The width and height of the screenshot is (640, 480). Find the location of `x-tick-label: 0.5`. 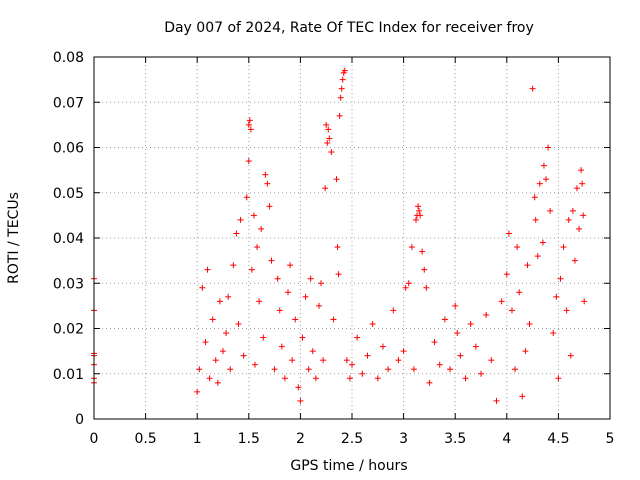

x-tick-label: 0.5 is located at coordinates (145, 439).